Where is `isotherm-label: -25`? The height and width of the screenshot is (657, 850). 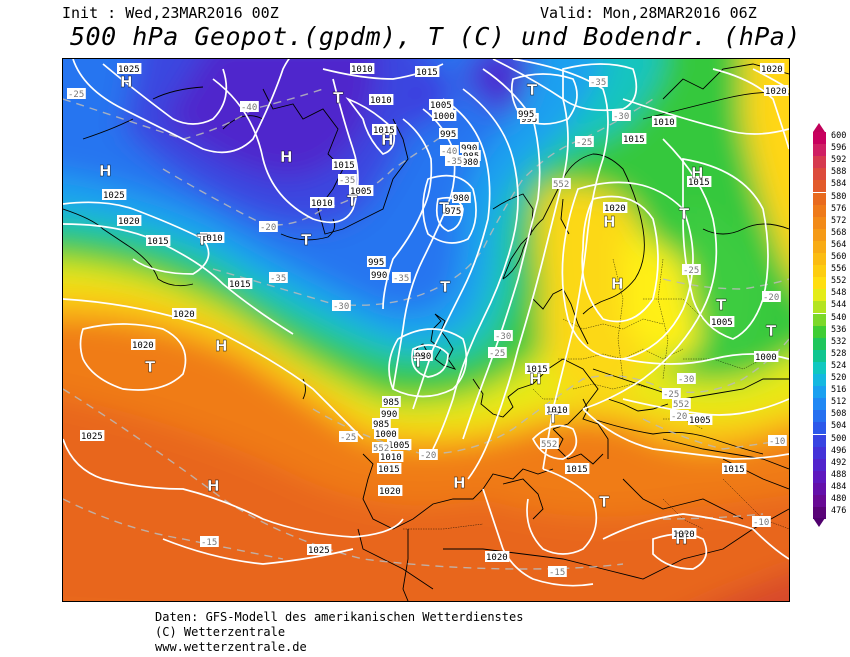 isotherm-label: -25 is located at coordinates (348, 437).